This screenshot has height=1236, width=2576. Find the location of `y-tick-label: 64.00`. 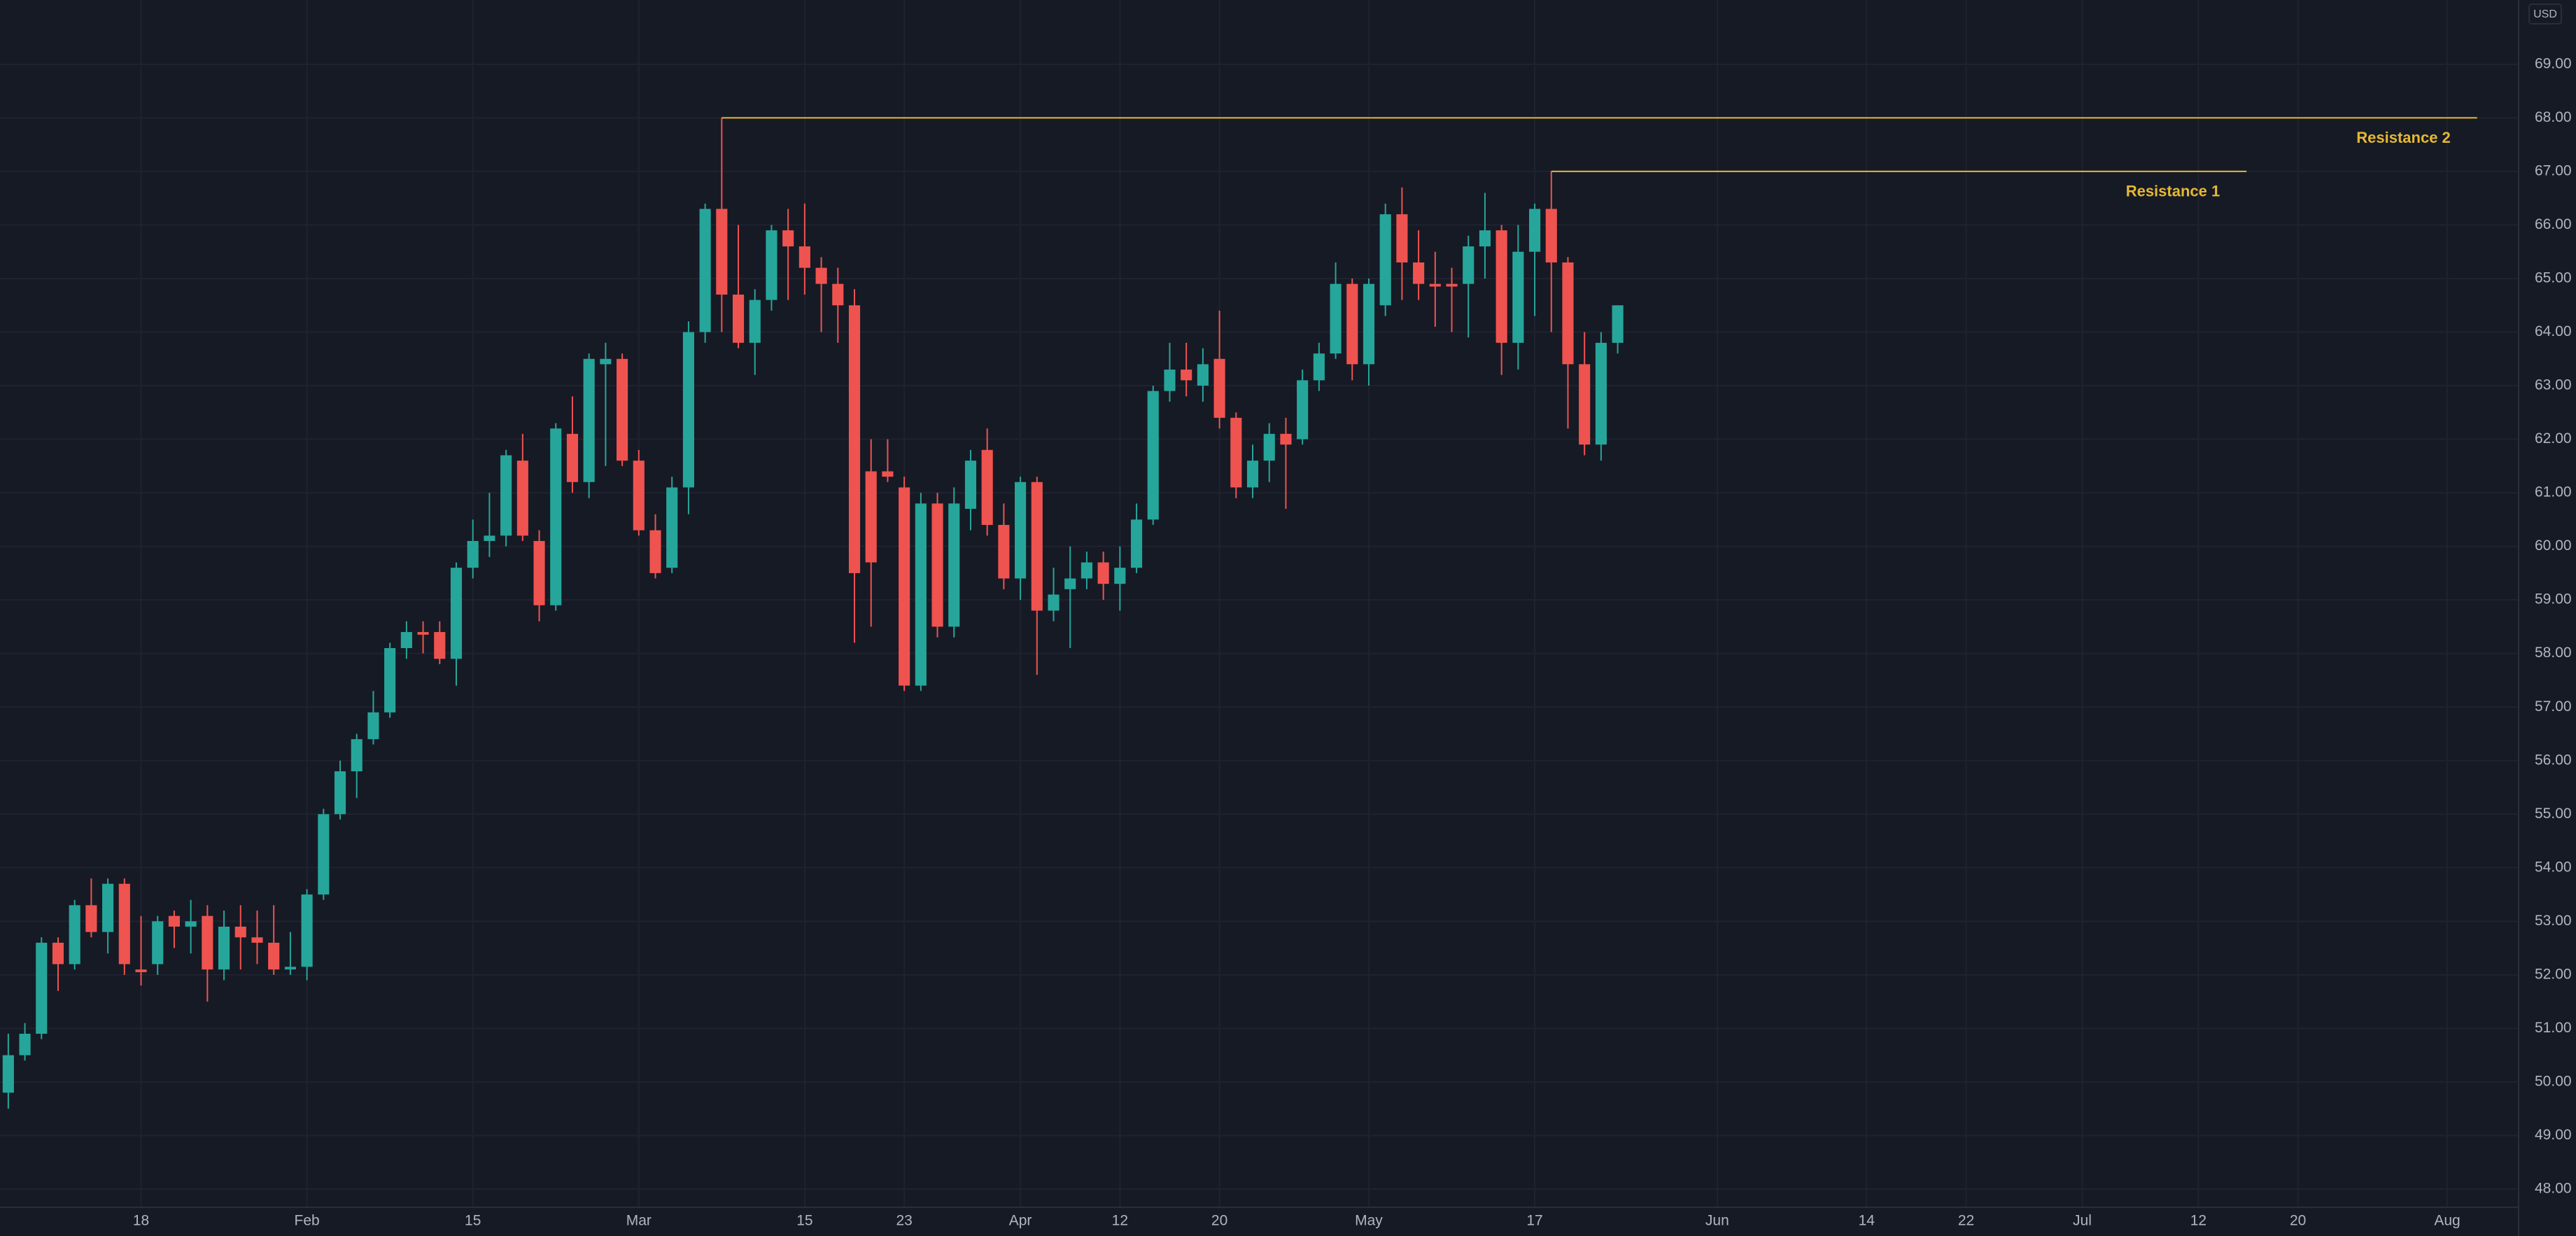

y-tick-label: 64.00 is located at coordinates (2553, 331).